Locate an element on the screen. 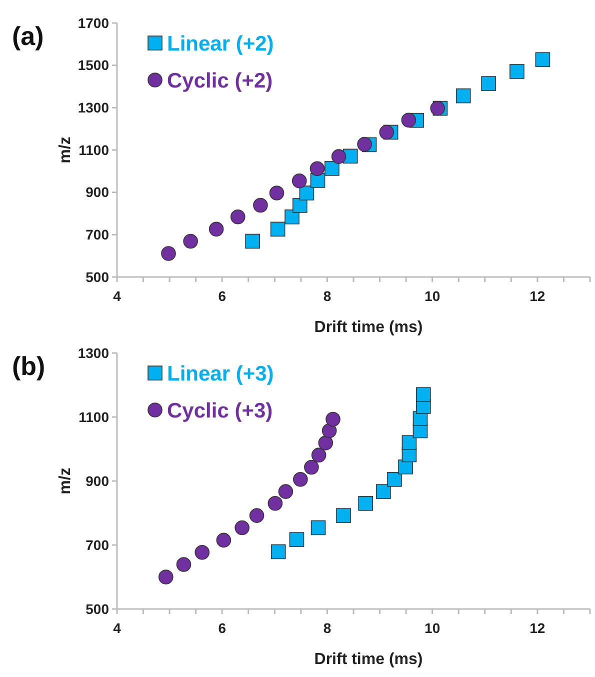 This screenshot has width=595, height=677. chart-title: (a) is located at coordinates (28, 36).